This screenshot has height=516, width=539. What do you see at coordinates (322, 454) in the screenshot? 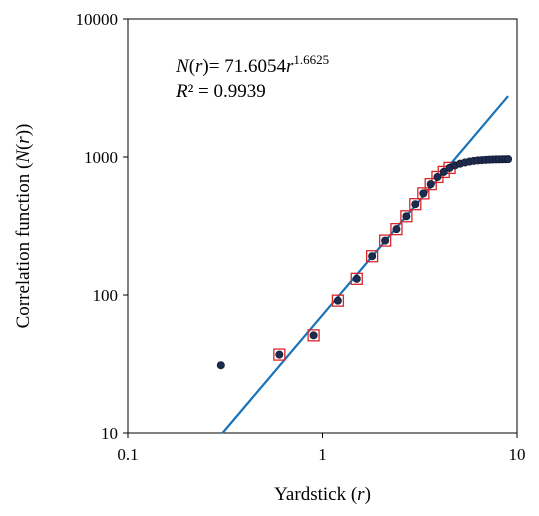
I see `x-tick-label: 1` at bounding box center [322, 454].